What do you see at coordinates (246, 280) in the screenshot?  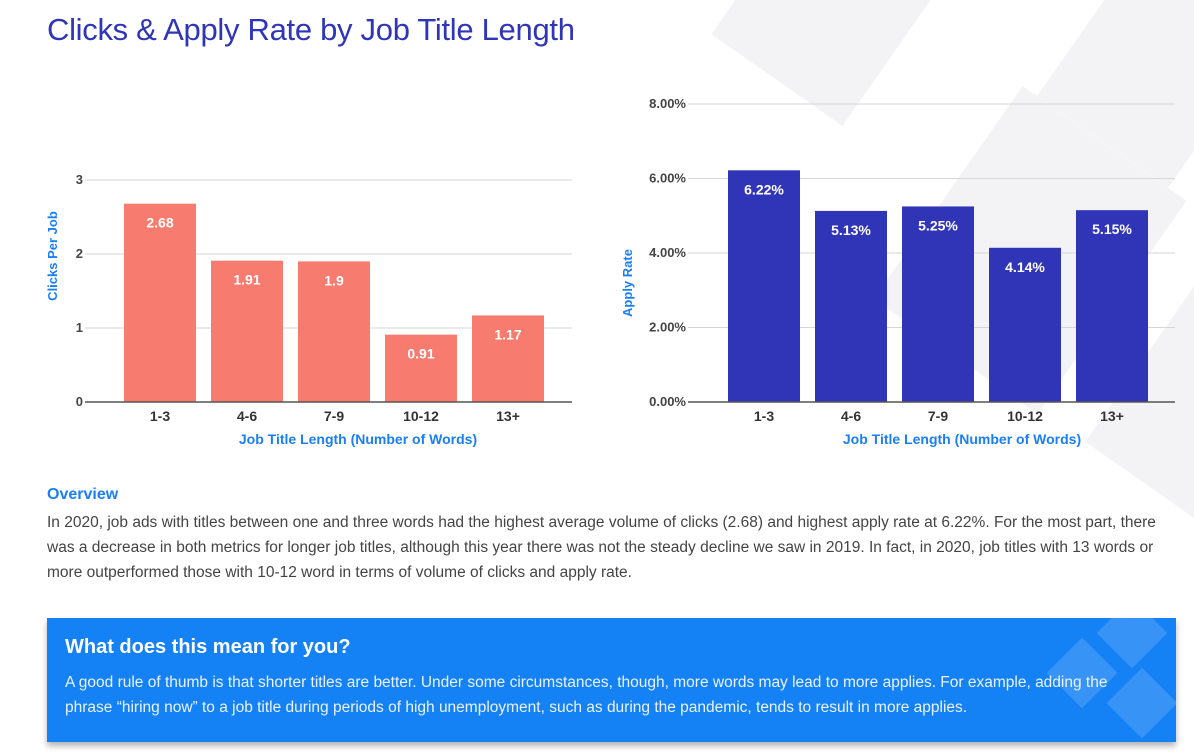 I see `data-label: 1.91` at bounding box center [246, 280].